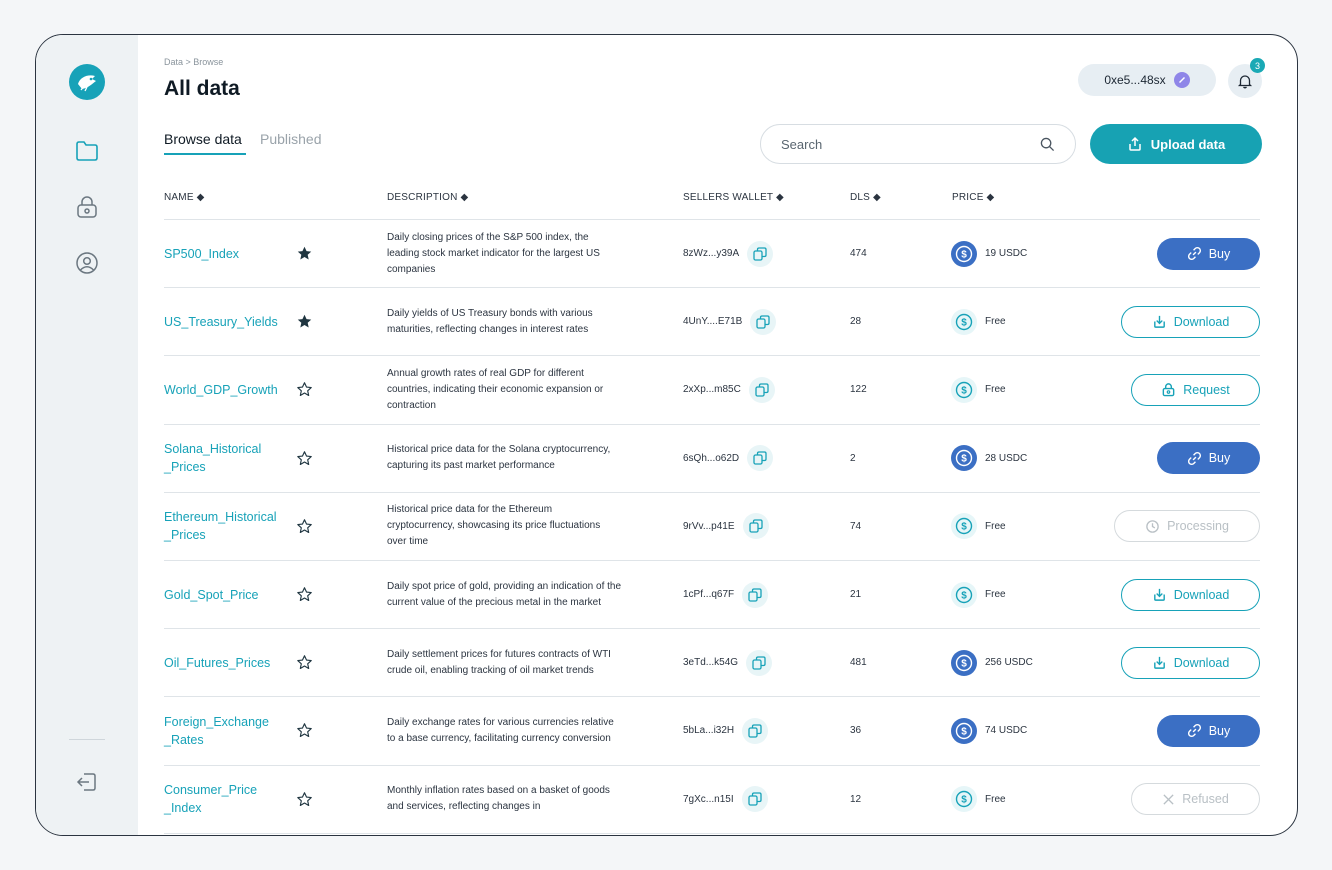 The height and width of the screenshot is (870, 1332). I want to click on seller-wallet: 8zWz...y39A, so click(728, 253).